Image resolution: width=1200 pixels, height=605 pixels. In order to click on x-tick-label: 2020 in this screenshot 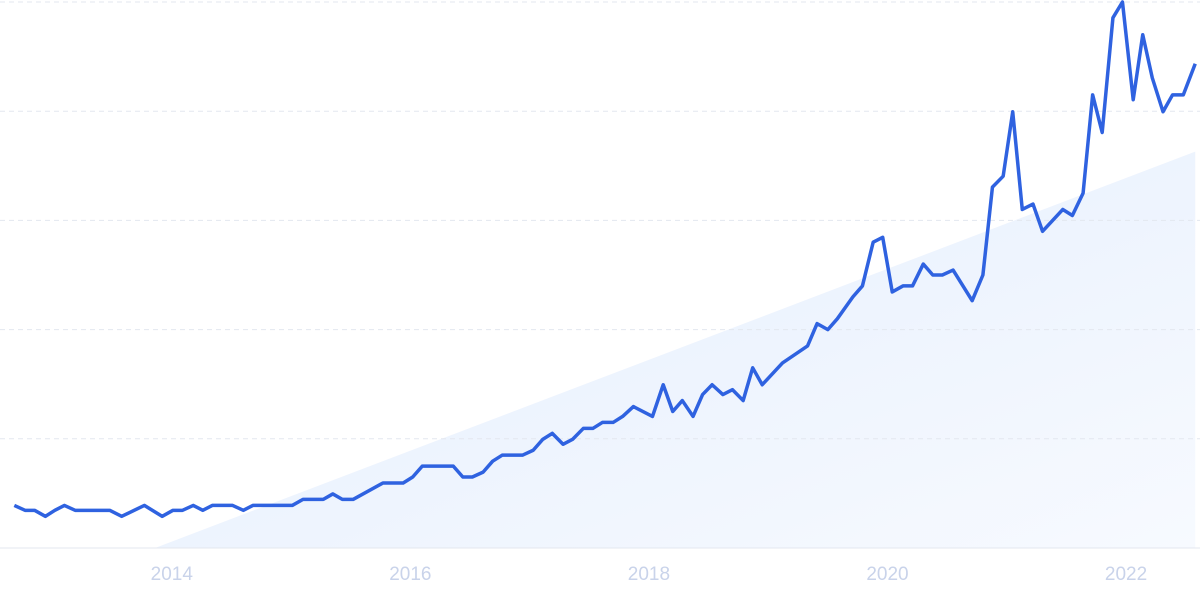, I will do `click(887, 574)`.